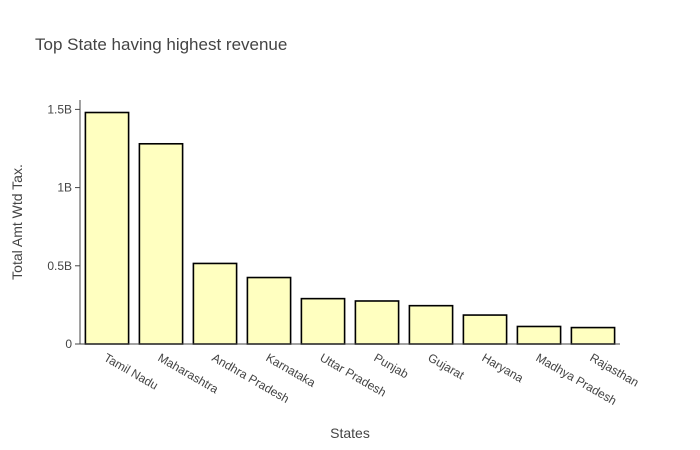 The image size is (700, 450). I want to click on chart-title: Top State having highest revenue, so click(161, 44).